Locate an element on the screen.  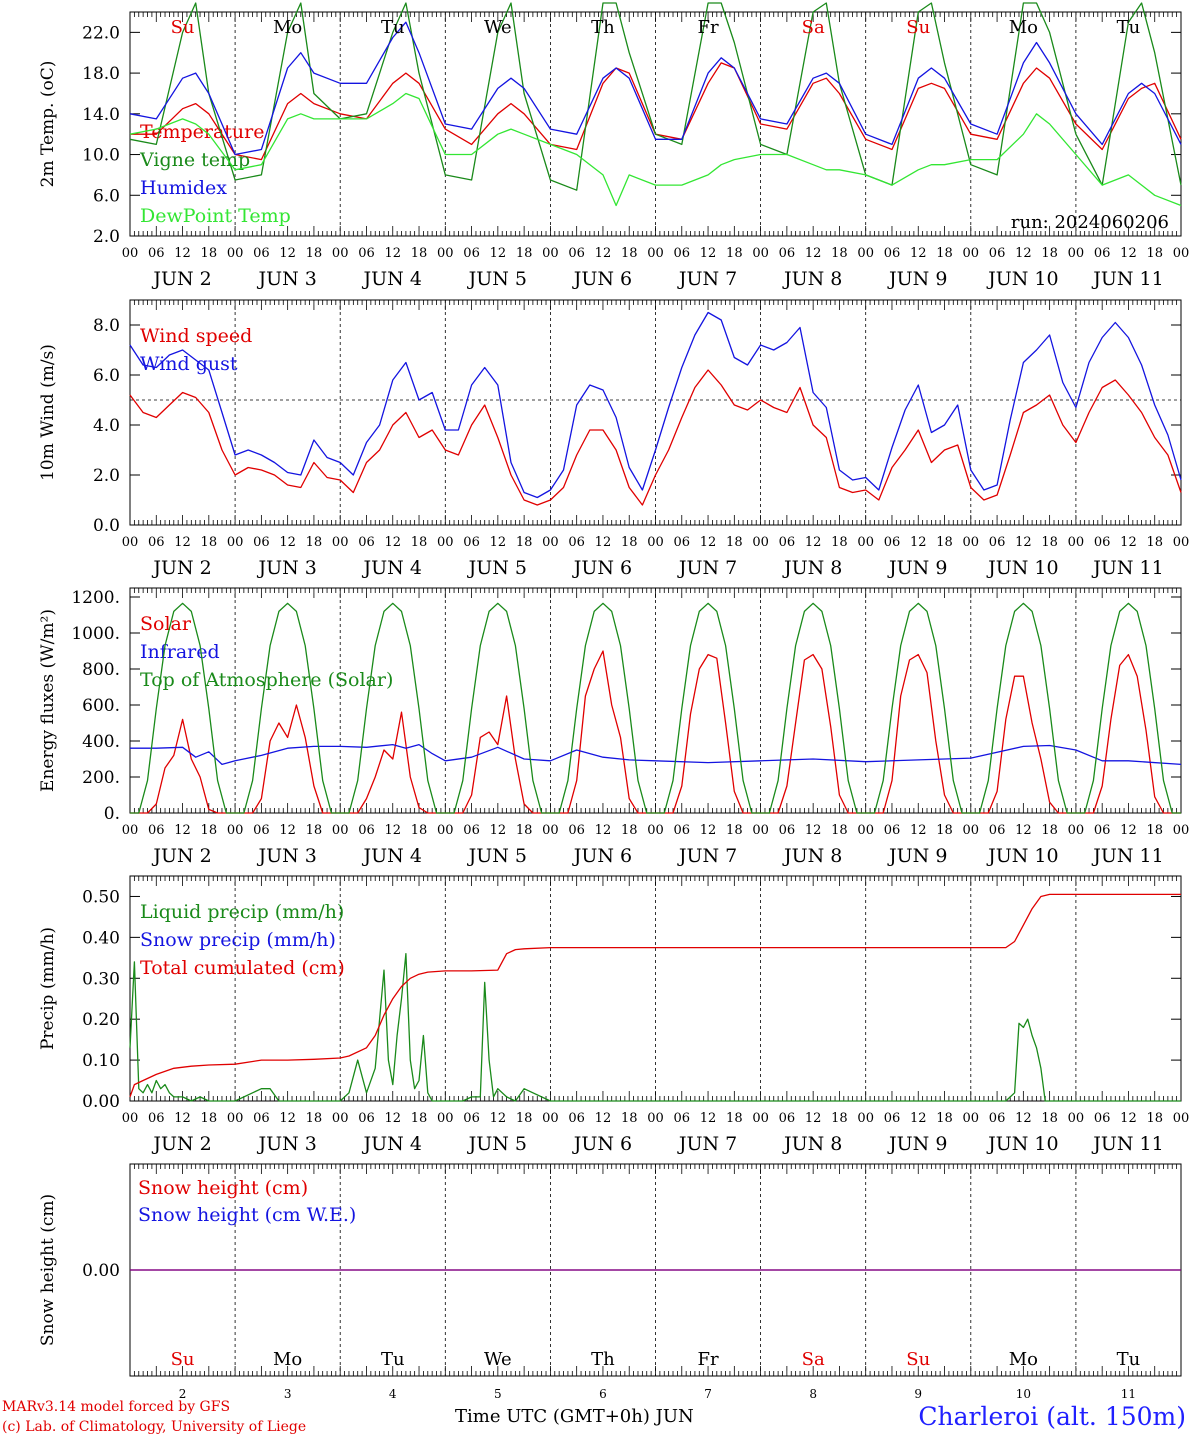
weekday-label-bottom: Sa is located at coordinates (813, 1359).